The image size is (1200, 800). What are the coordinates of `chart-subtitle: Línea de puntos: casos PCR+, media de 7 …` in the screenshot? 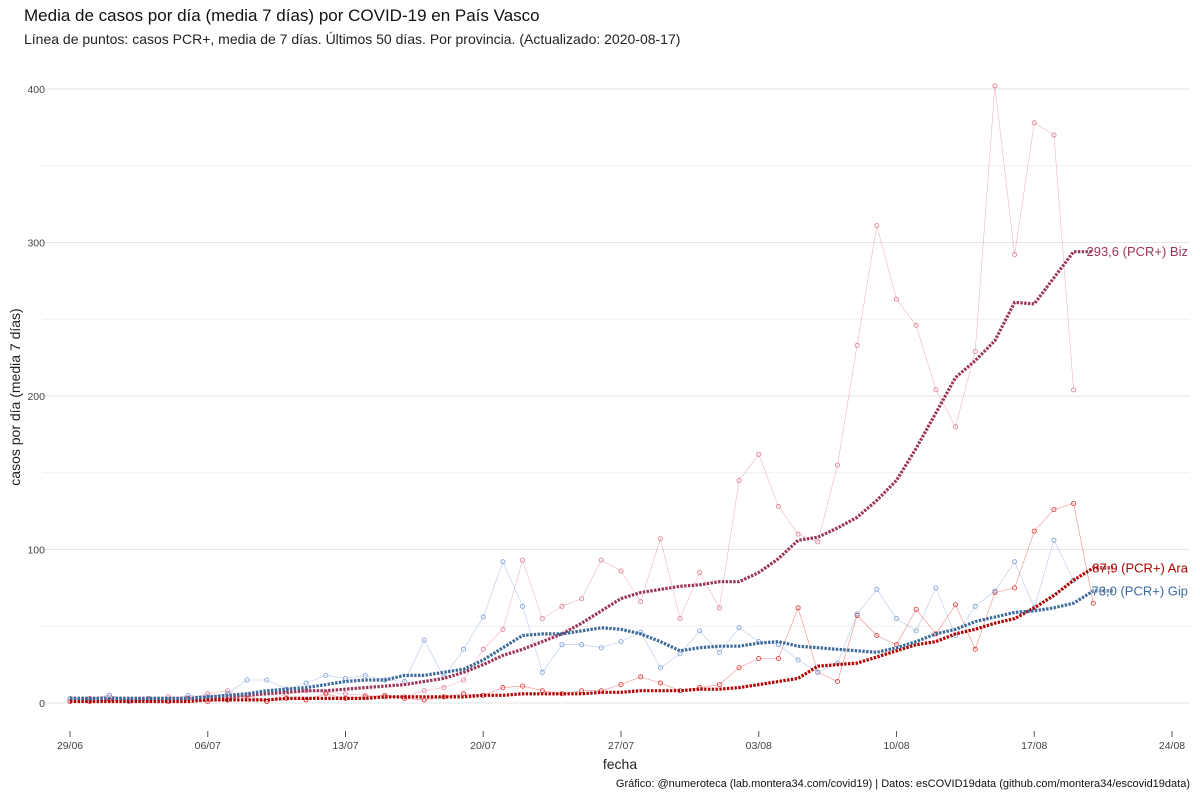 It's located at (352, 39).